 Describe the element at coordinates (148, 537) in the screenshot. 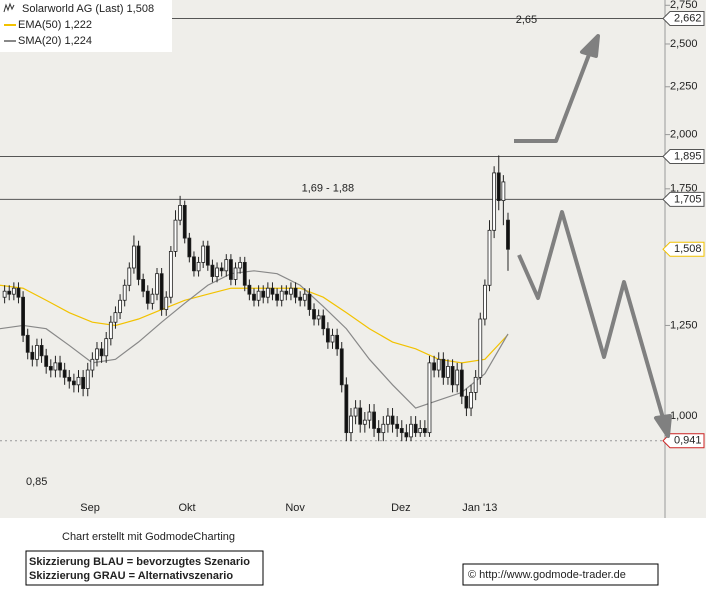

I see `credit: Chart erstellt mit GodmodeCharting` at that location.